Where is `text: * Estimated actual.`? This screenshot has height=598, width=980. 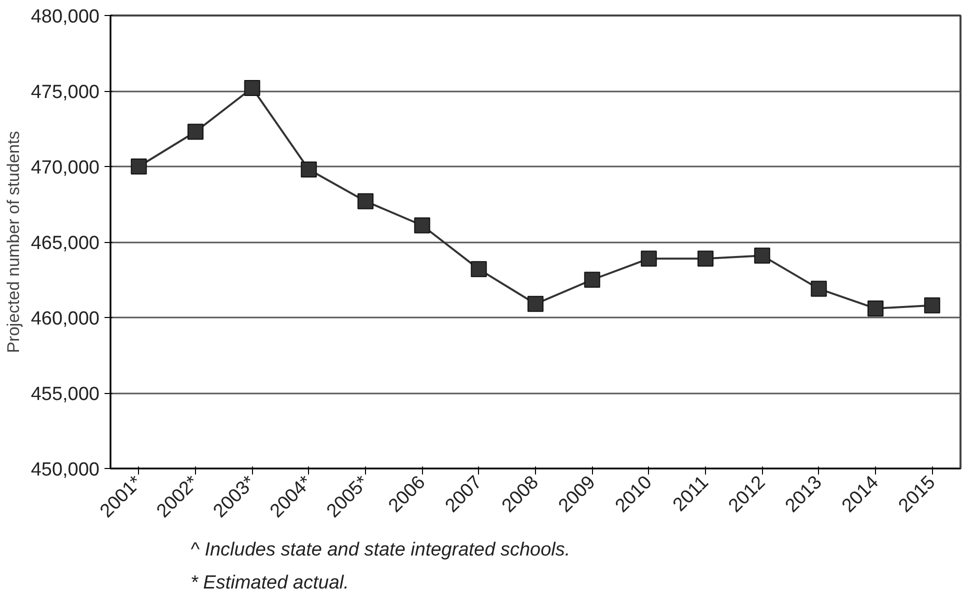
text: * Estimated actual. is located at coordinates (269, 583).